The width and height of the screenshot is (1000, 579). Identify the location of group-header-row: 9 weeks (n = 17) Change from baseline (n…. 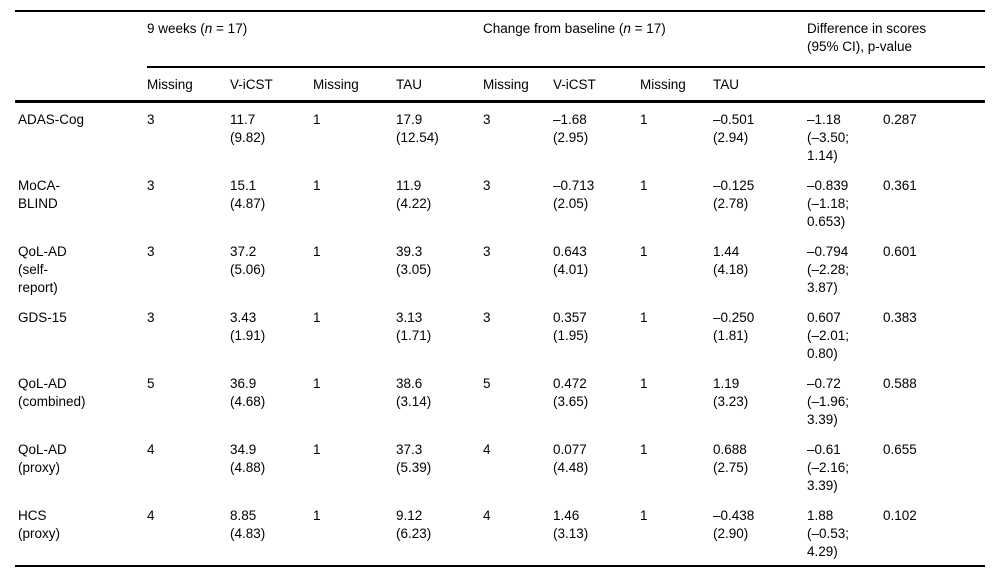
(500, 39).